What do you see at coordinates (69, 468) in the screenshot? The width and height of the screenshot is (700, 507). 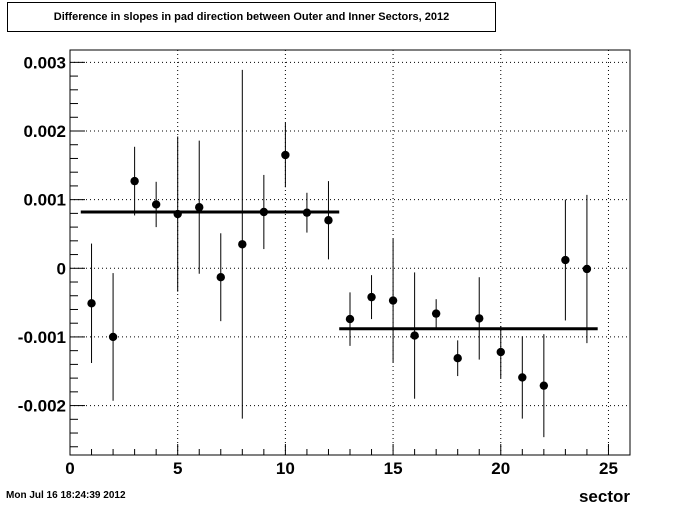 I see `x-tick-label: 0` at bounding box center [69, 468].